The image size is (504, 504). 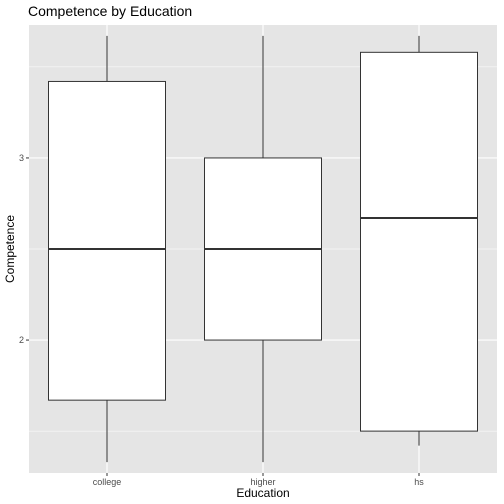 What do you see at coordinates (21, 158) in the screenshot?
I see `y-tick-label: 3` at bounding box center [21, 158].